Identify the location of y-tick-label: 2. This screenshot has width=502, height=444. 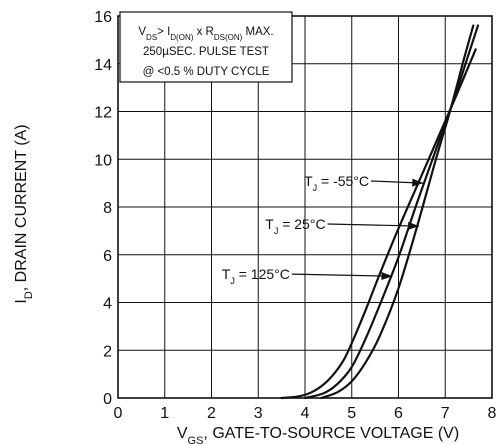
(107, 351).